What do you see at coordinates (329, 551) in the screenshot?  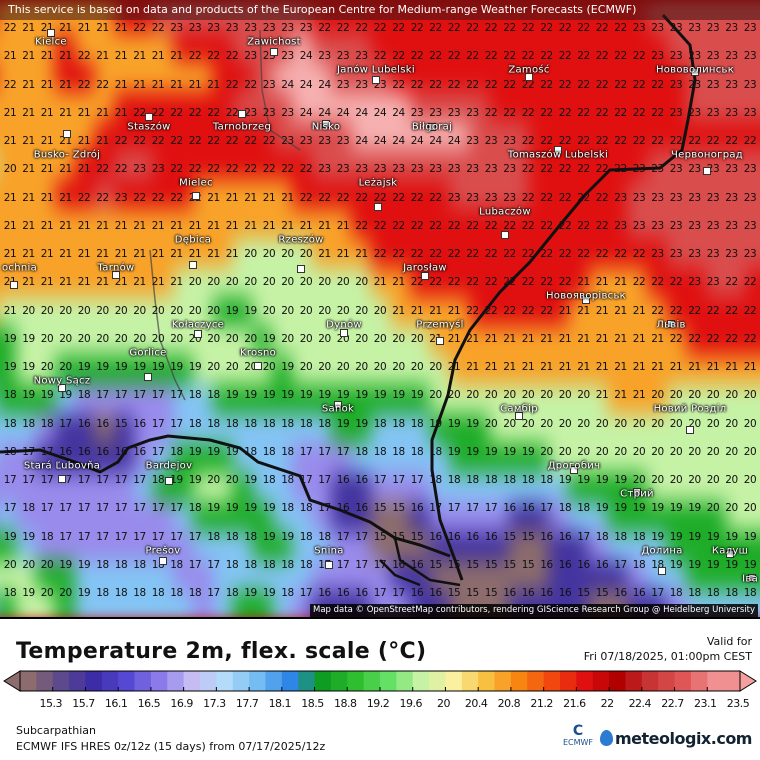 I see `city-label: Snina` at bounding box center [329, 551].